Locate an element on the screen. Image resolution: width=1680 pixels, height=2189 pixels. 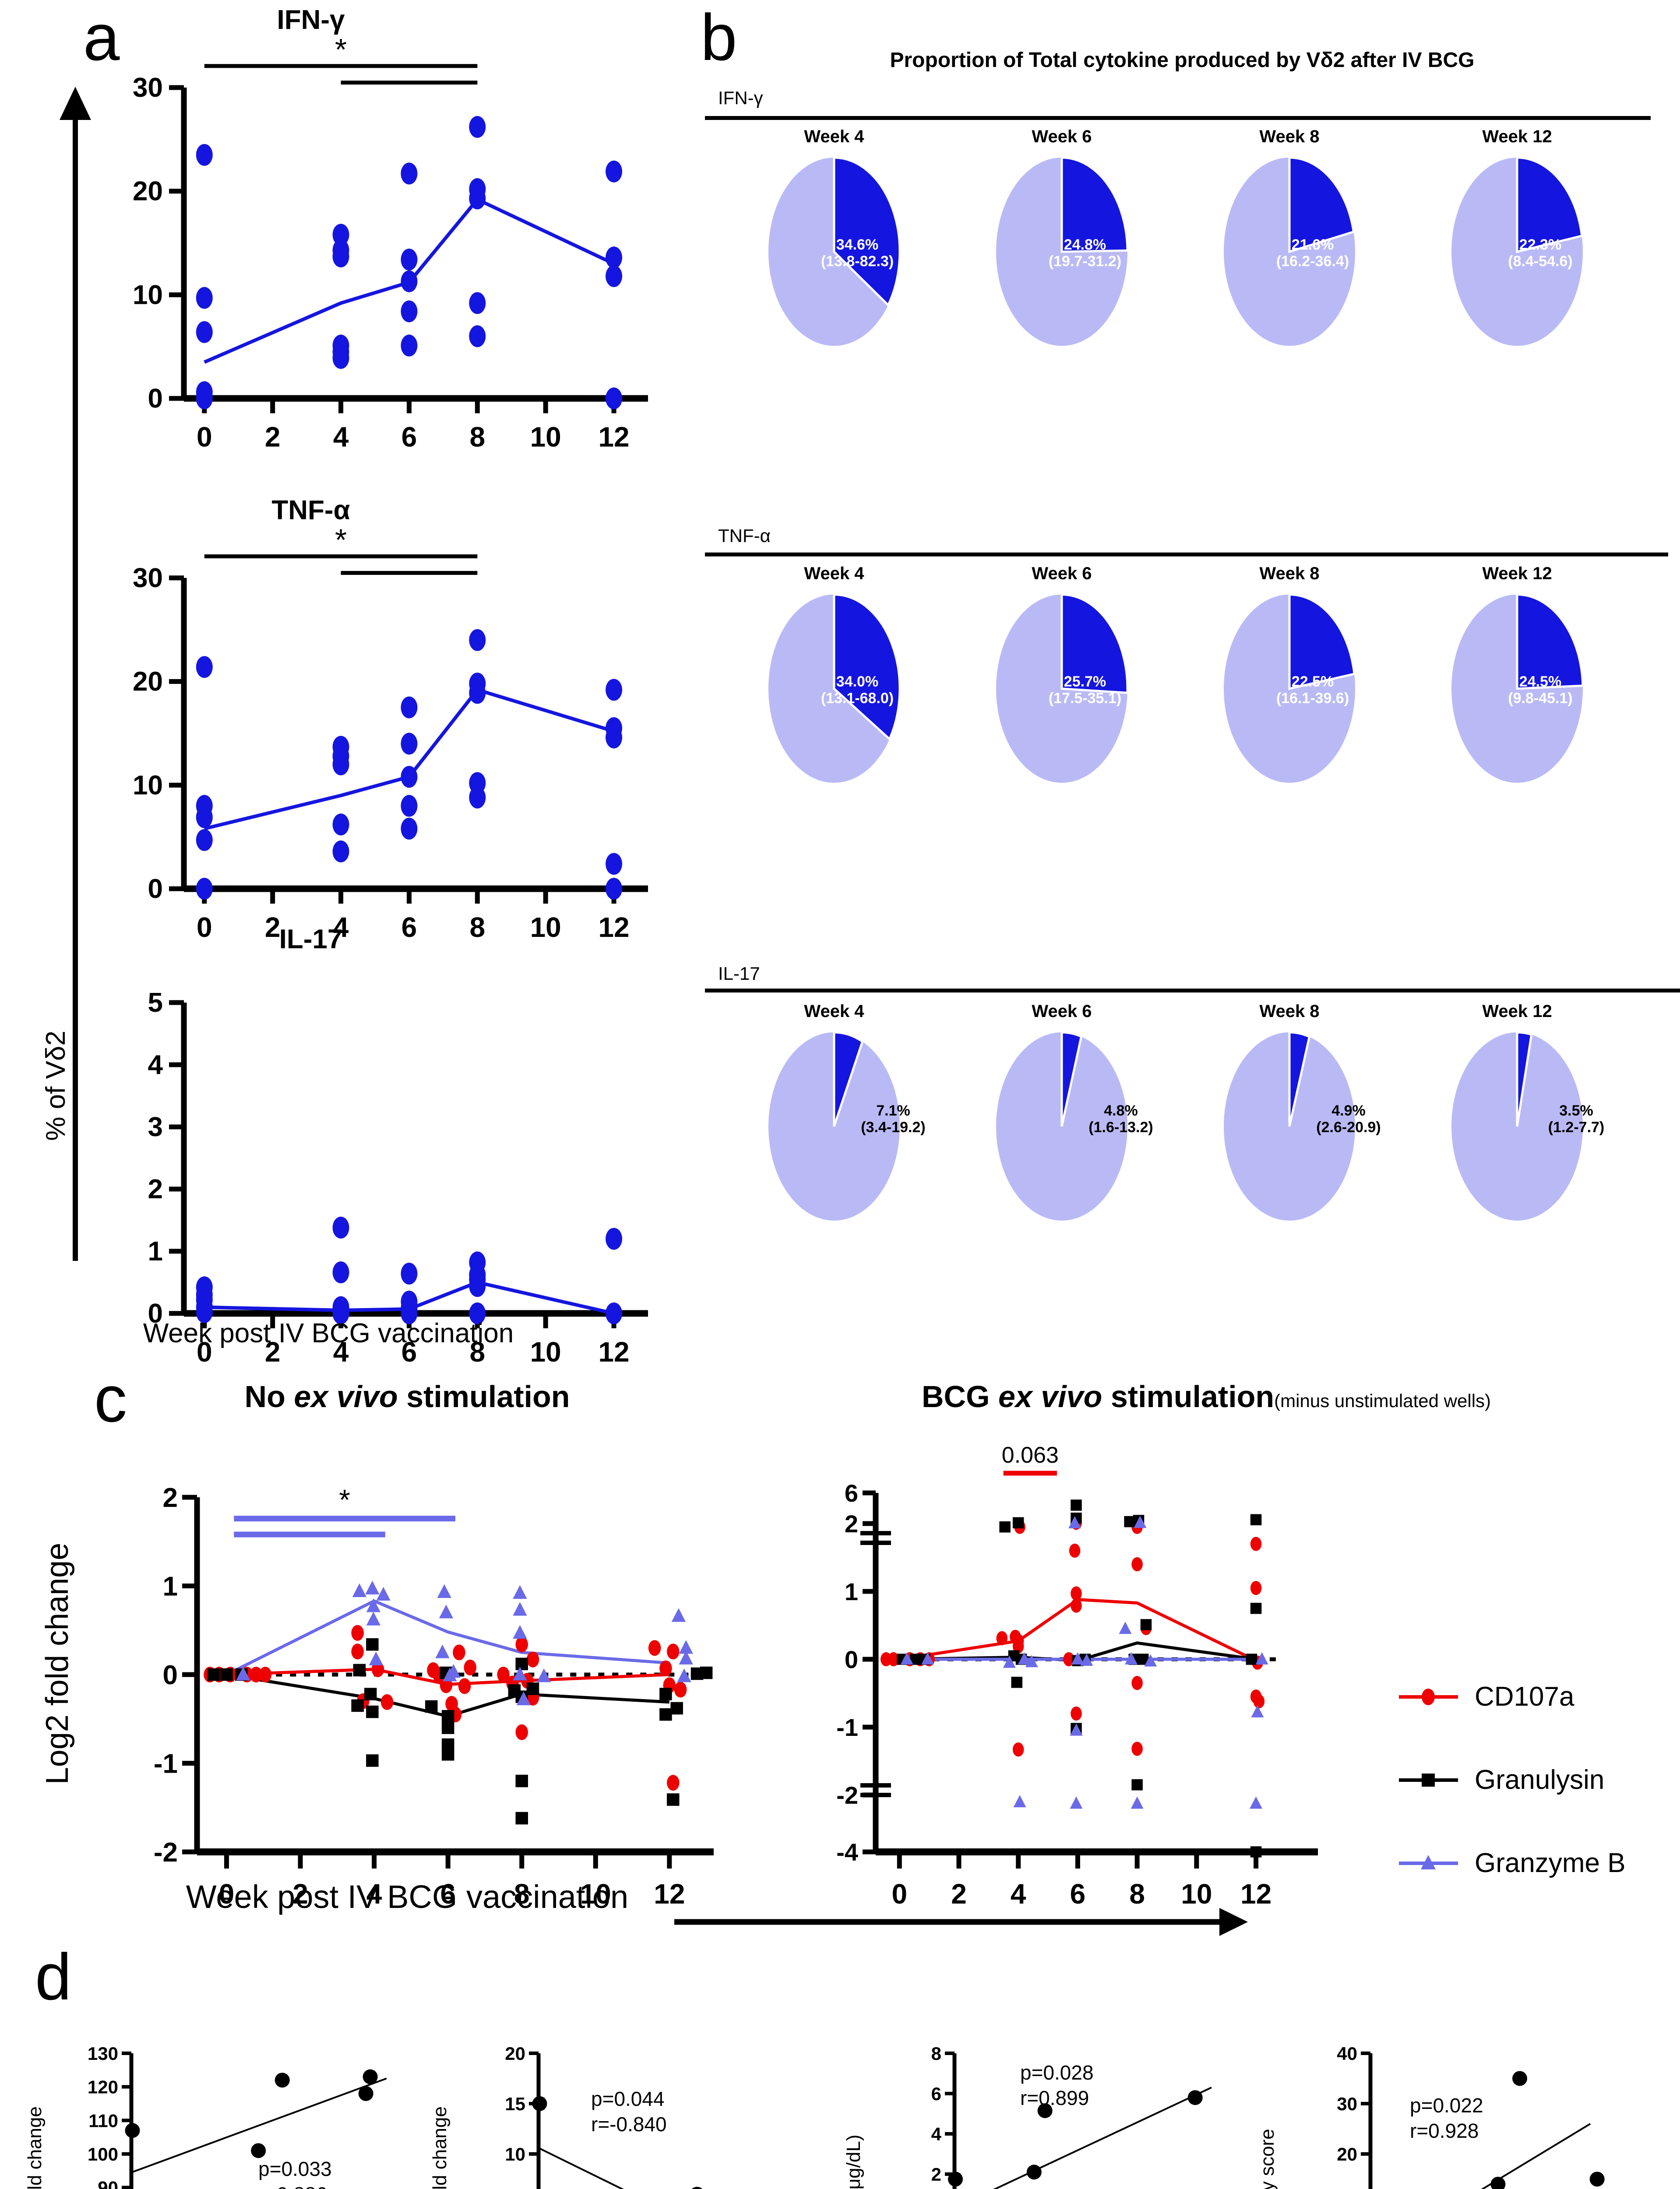
svg-text: -1 is located at coordinates (847, 1728).